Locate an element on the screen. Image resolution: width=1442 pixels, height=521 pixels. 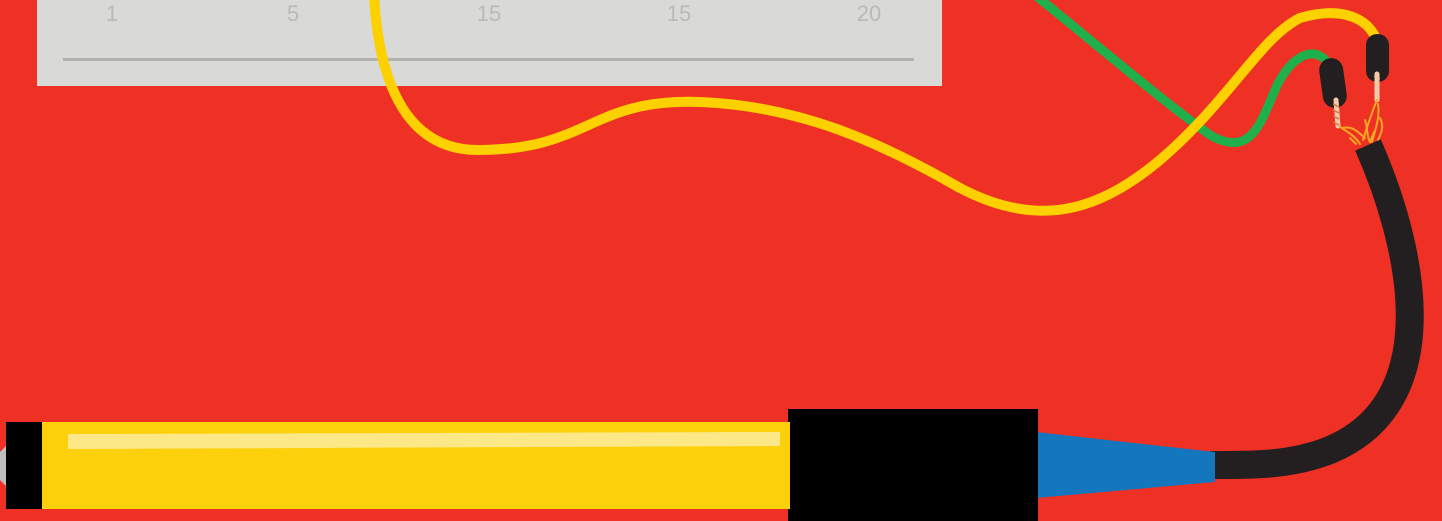
green-wire is located at coordinates (1185, 73).